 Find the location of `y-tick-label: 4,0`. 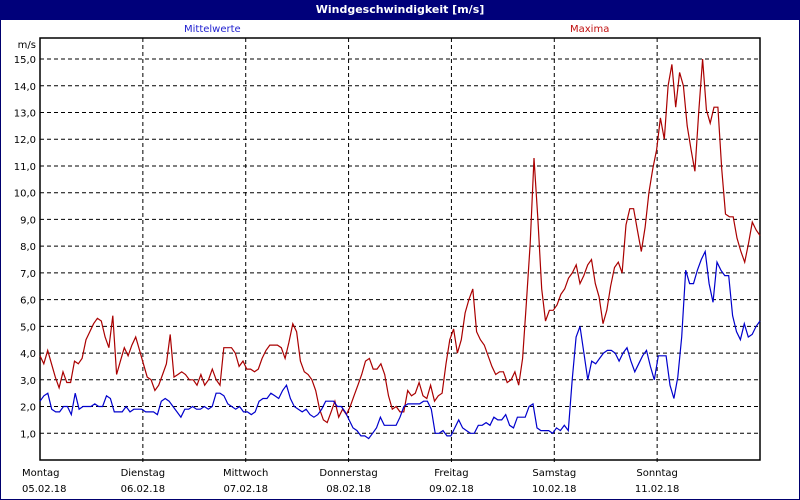

y-tick-label: 4,0 is located at coordinates (28, 354).